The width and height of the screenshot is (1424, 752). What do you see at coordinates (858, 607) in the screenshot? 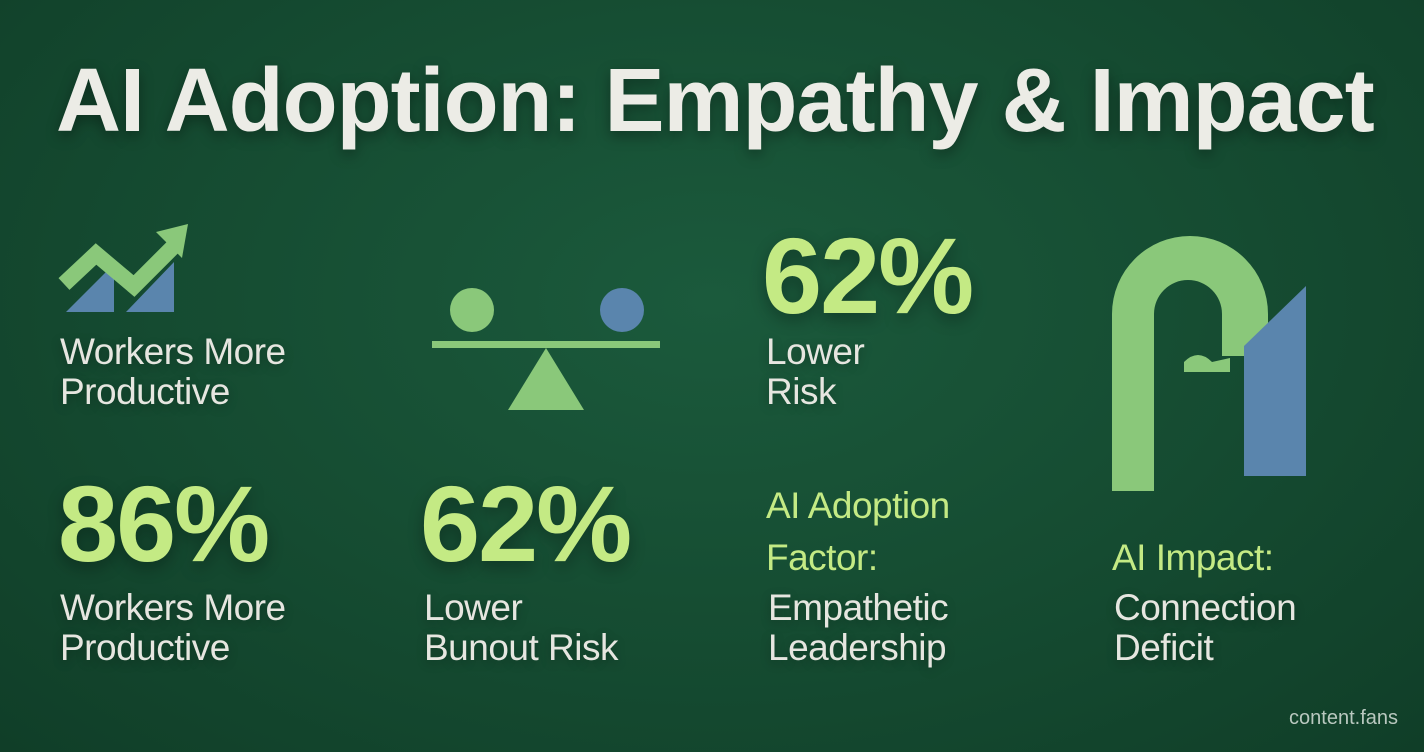
I see `adoption-factor-value-line-1: Empathetic` at bounding box center [858, 607].